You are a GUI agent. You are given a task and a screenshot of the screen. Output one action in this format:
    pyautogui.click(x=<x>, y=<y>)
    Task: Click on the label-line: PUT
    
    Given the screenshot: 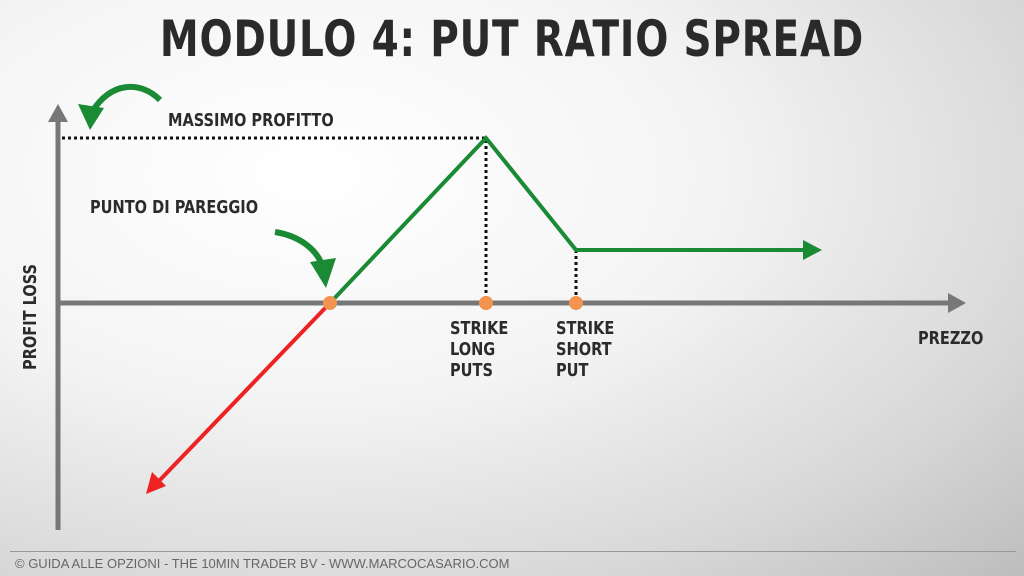 What is the action you would take?
    pyautogui.click(x=572, y=370)
    